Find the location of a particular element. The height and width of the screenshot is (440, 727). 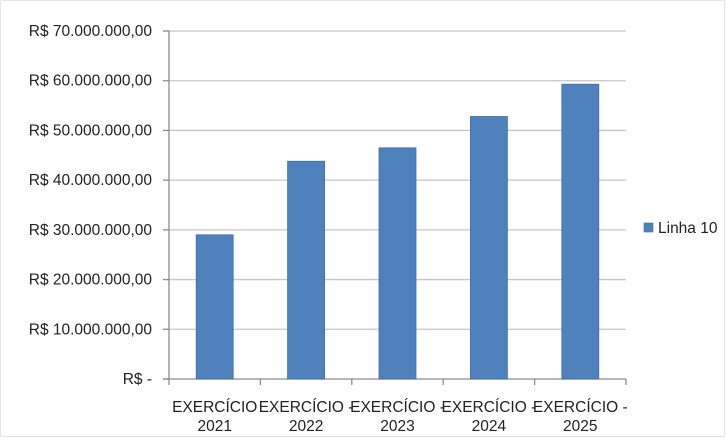

x-category-label: EXERCÍCIO is located at coordinates (214, 407).